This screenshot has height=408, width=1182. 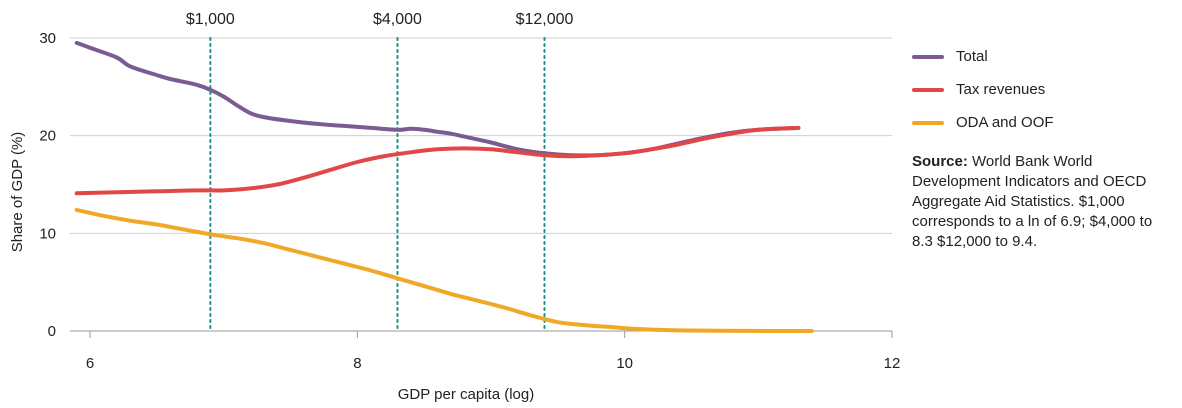 I want to click on legend-item-oda-and-oof: ODA and OOF, so click(x=1042, y=122).